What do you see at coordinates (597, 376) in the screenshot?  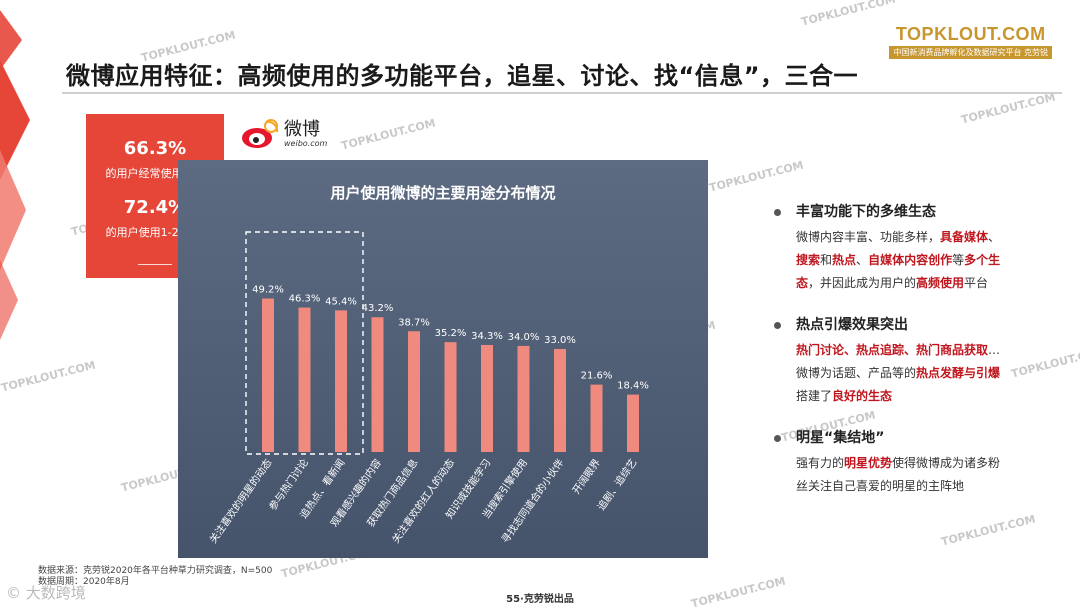 I see `data-label: 21.6%` at bounding box center [597, 376].